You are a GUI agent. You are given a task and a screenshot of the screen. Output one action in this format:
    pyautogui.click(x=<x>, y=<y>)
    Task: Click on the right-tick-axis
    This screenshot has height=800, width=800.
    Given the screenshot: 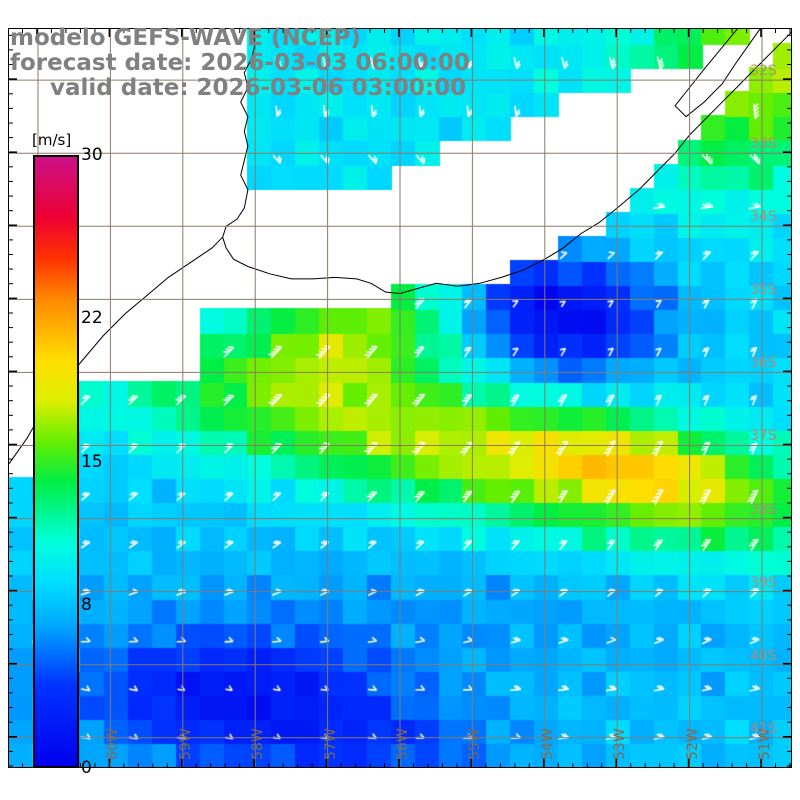 What is the action you would take?
    pyautogui.click(x=787, y=400)
    